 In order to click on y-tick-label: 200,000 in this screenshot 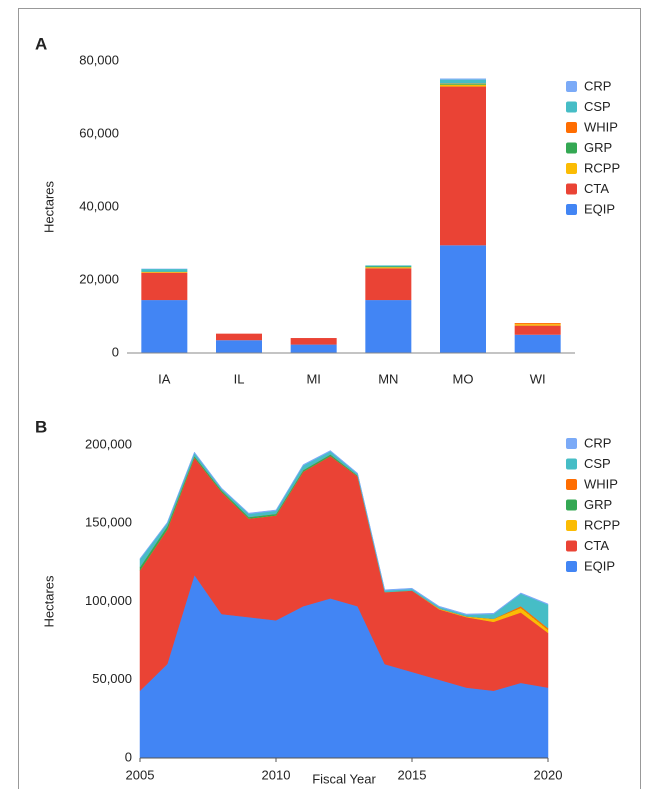, I will do `click(108, 443)`.